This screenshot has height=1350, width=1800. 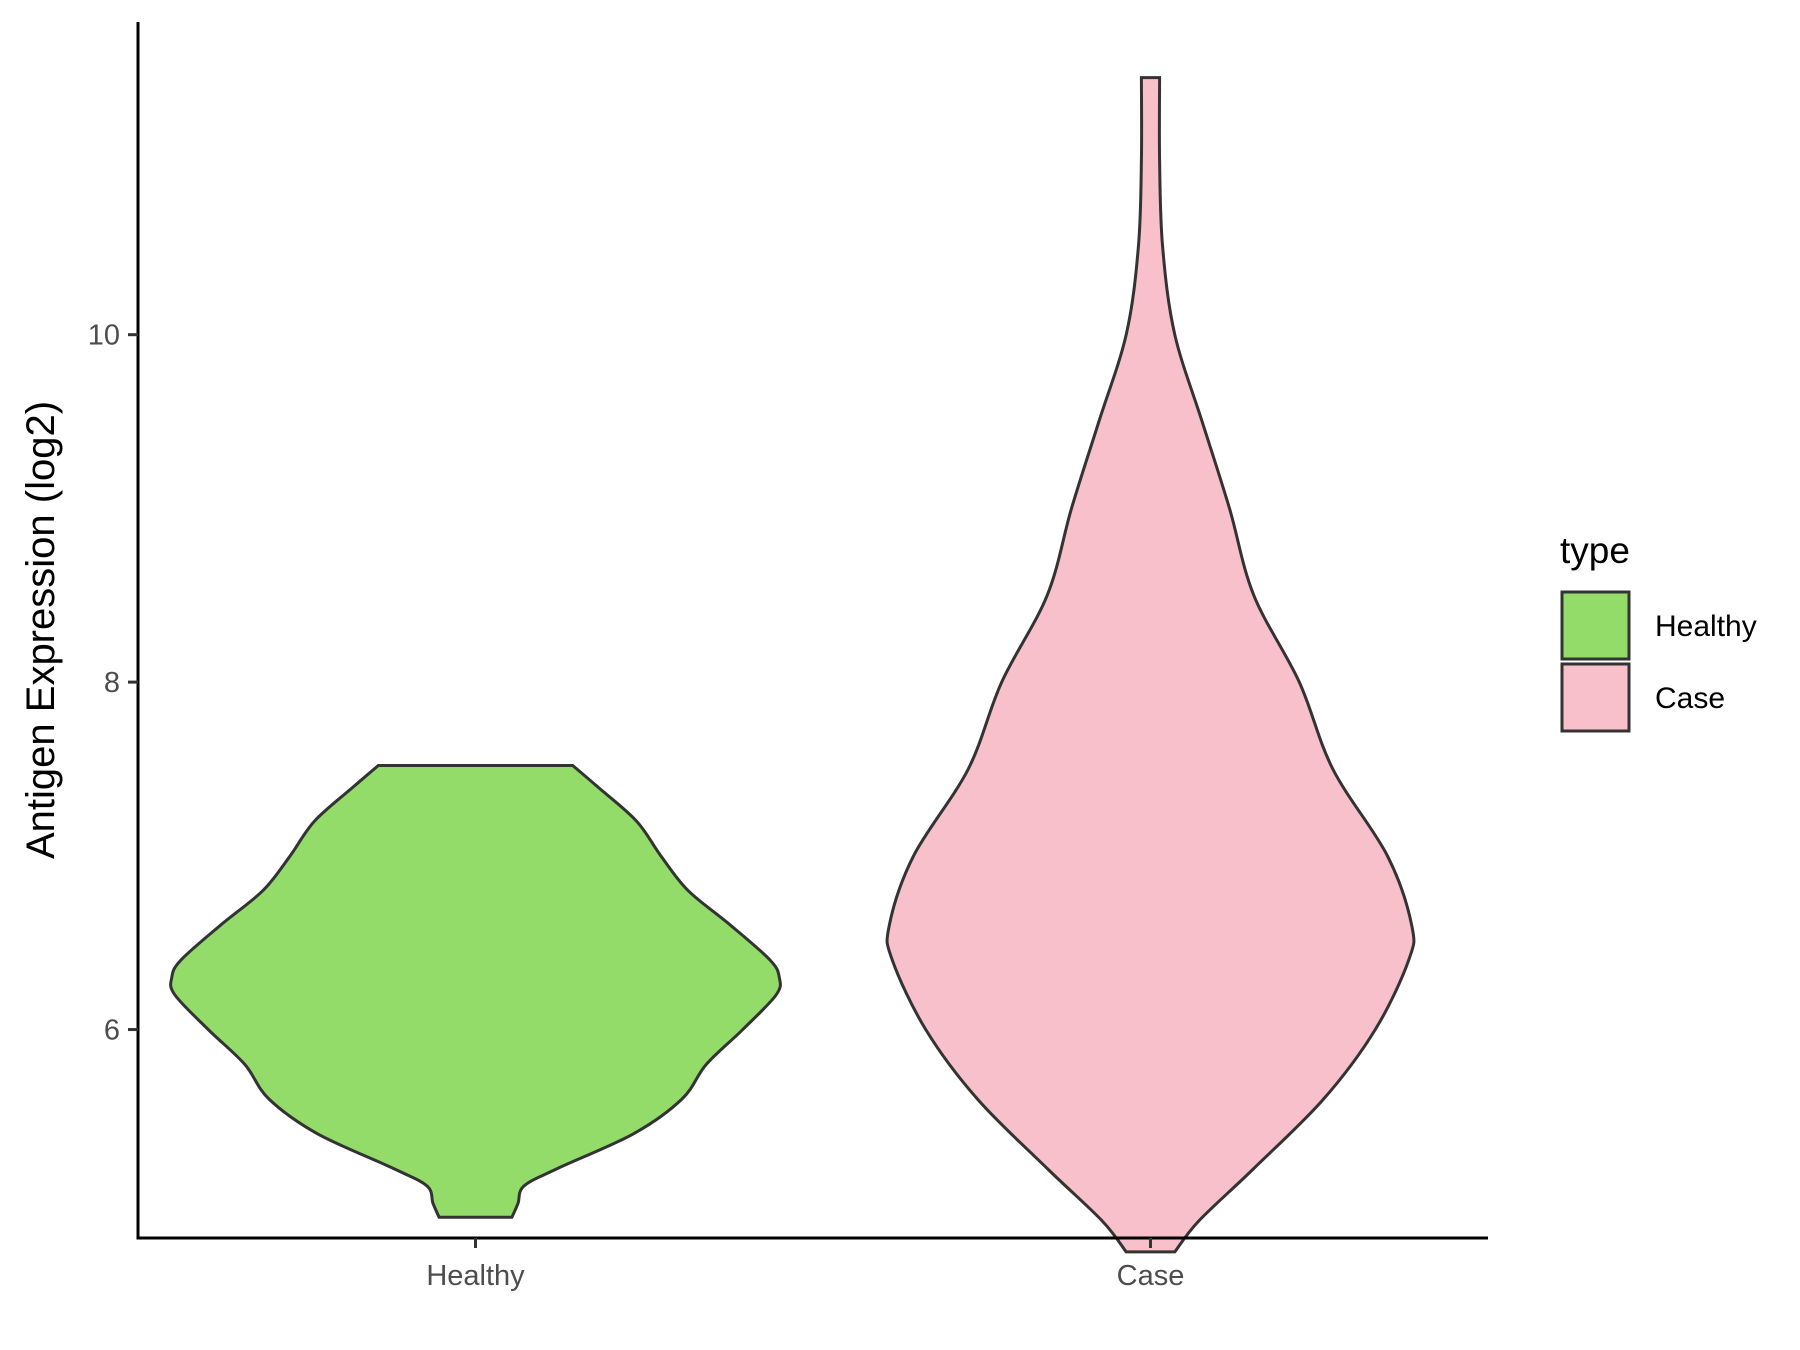 I want to click on y-tick-label: 8, so click(x=112, y=683).